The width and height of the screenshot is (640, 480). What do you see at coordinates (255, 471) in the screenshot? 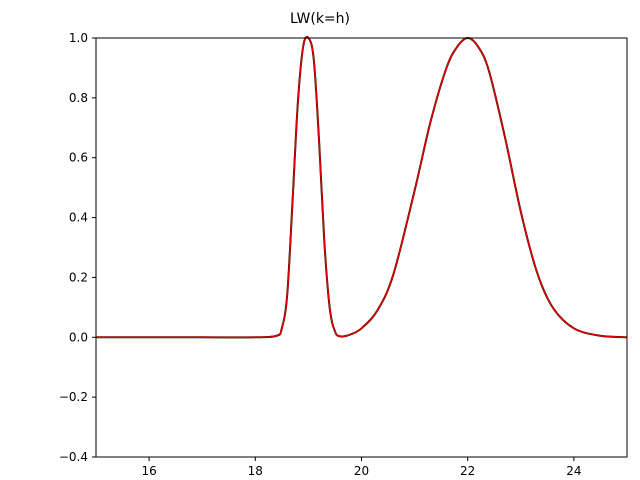
I see `x-tick-label: 18` at bounding box center [255, 471].